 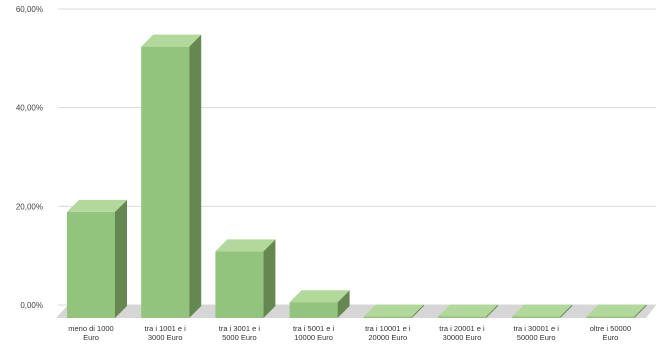 What do you see at coordinates (29, 108) in the screenshot?
I see `y-tick-label: 40,00%` at bounding box center [29, 108].